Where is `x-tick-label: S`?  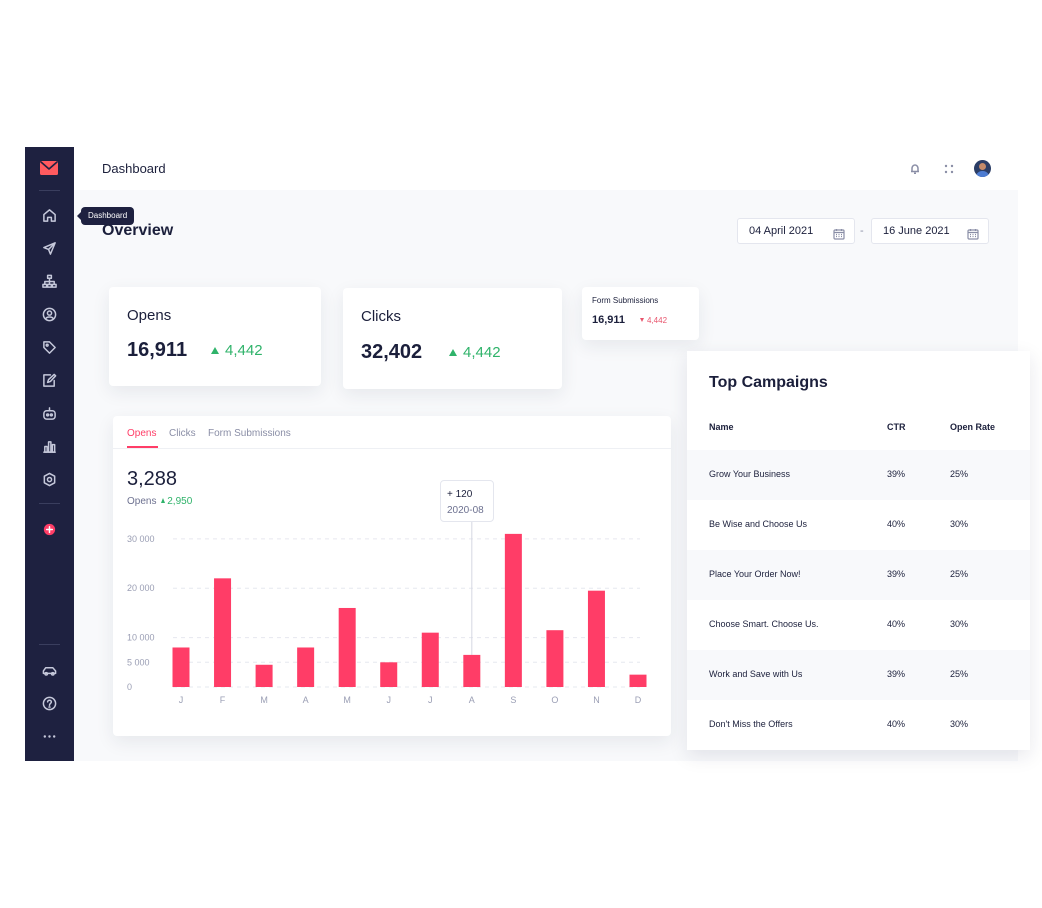 x-tick-label: S is located at coordinates (513, 700).